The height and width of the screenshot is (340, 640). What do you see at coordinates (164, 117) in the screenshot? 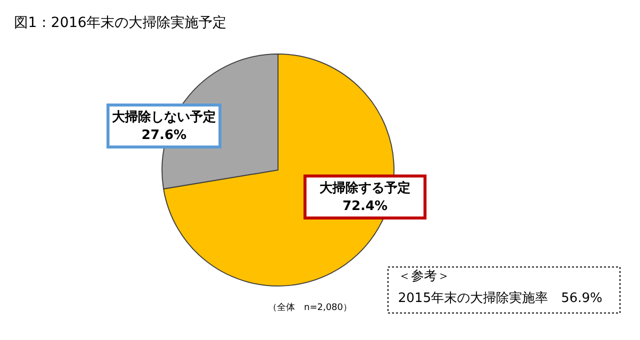
I see `slice-label: 大掃除しない予定` at bounding box center [164, 117].